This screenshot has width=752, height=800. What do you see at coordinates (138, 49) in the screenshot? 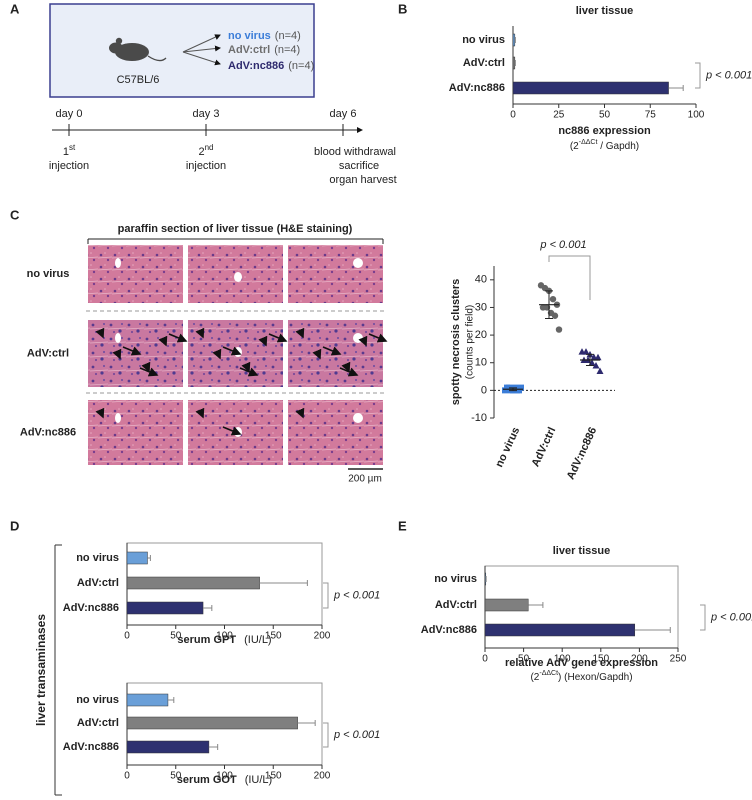
I see `mouse-icon` at bounding box center [138, 49].